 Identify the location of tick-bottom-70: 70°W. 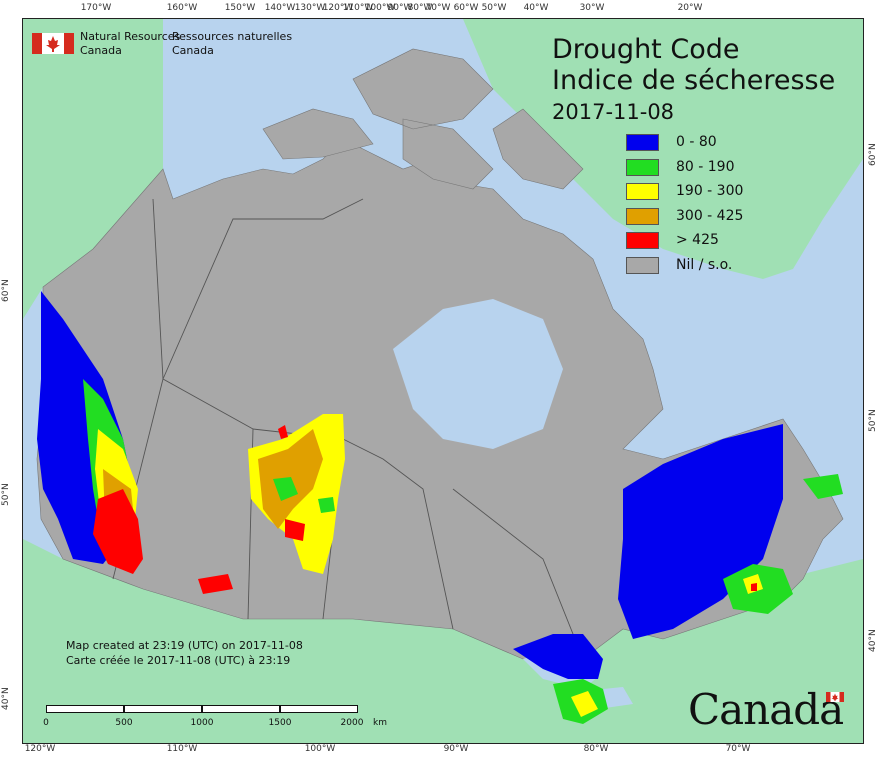
(738, 749).